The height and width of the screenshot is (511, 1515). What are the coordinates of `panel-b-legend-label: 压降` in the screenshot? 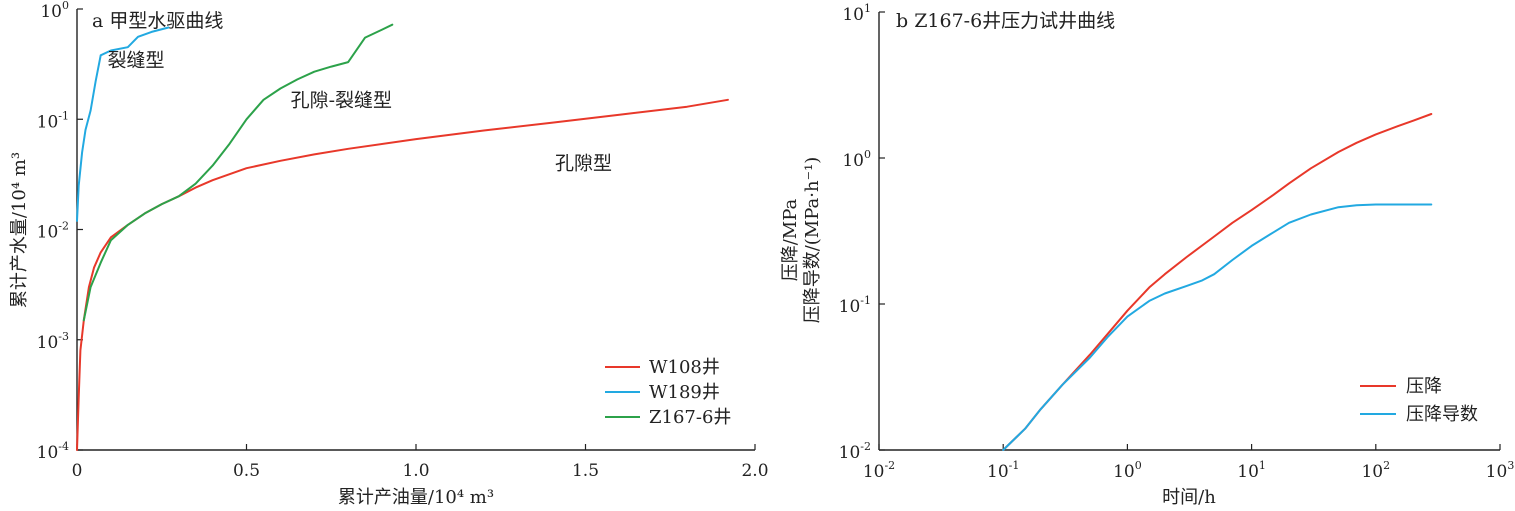 It's located at (1424, 386).